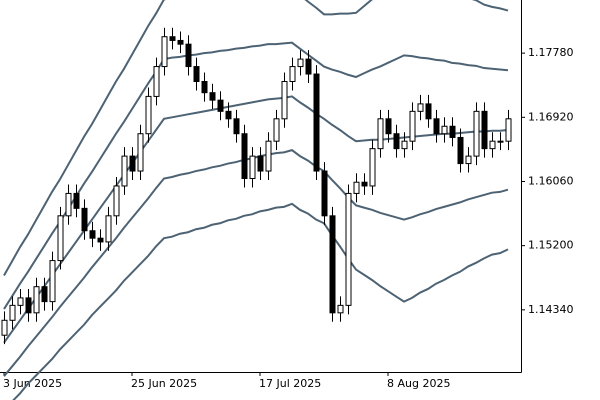 Image resolution: width=600 pixels, height=400 pixels. What do you see at coordinates (418, 383) in the screenshot?
I see `x-tick-label: 8 Aug 2025` at bounding box center [418, 383].